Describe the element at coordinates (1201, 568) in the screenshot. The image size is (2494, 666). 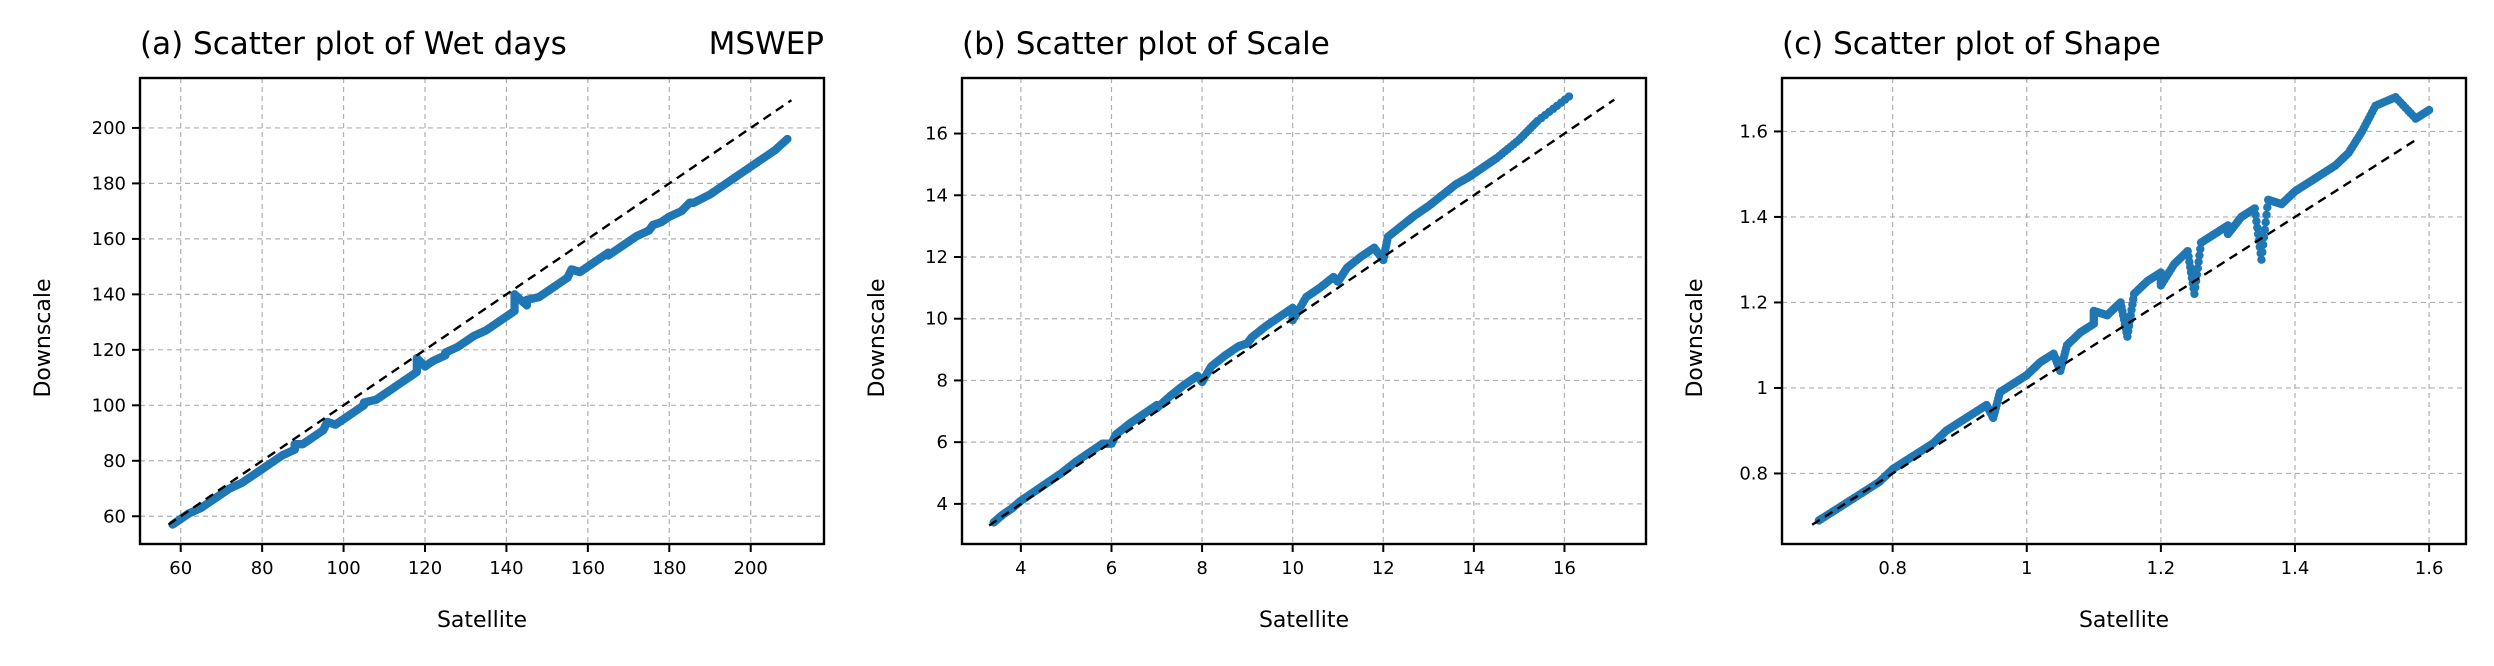
I see `x-tick-label: 8` at that location.